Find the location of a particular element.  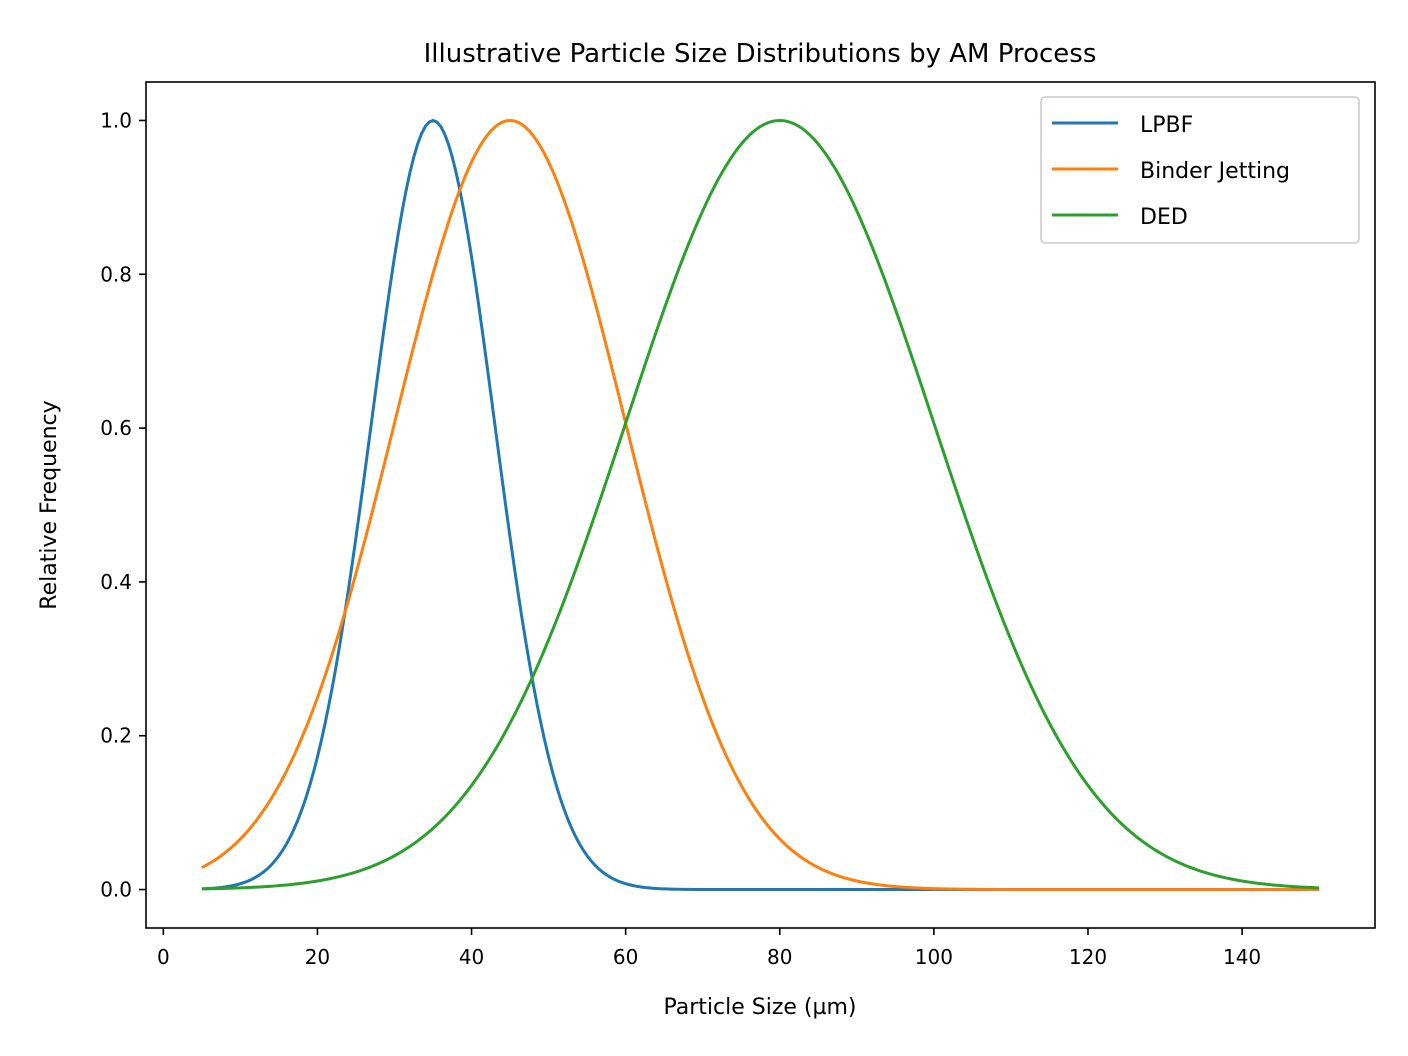

x-tick-label: 120 is located at coordinates (1088, 957).